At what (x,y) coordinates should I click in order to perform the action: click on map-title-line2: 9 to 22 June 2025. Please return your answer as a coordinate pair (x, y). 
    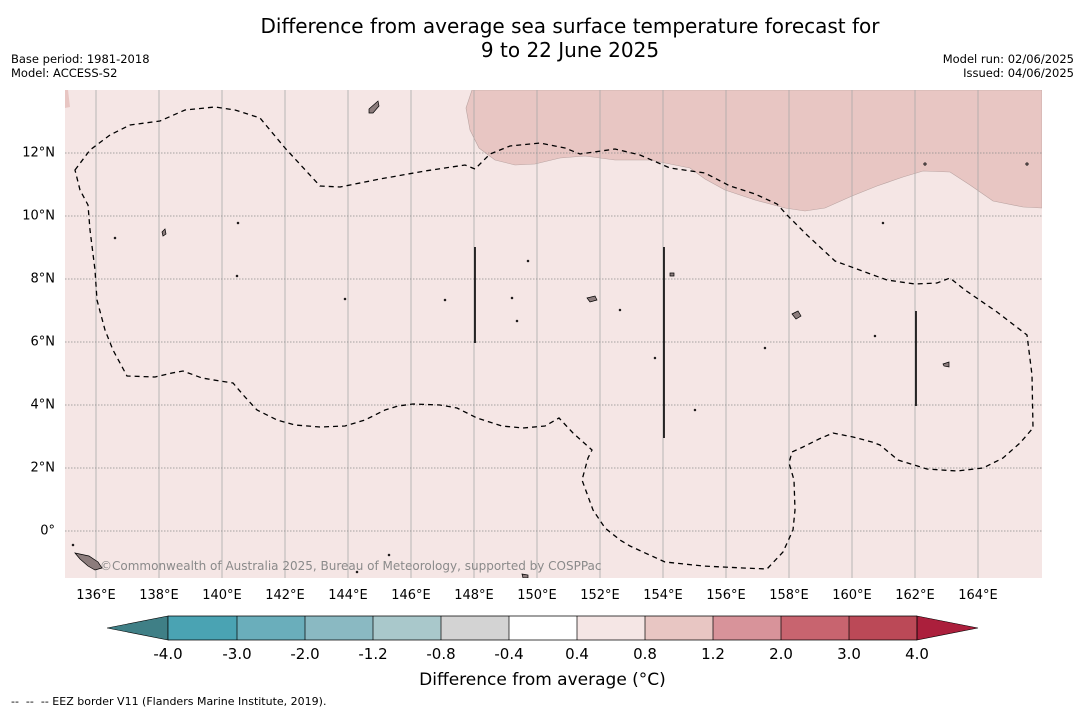
    Looking at the image, I should click on (570, 50).